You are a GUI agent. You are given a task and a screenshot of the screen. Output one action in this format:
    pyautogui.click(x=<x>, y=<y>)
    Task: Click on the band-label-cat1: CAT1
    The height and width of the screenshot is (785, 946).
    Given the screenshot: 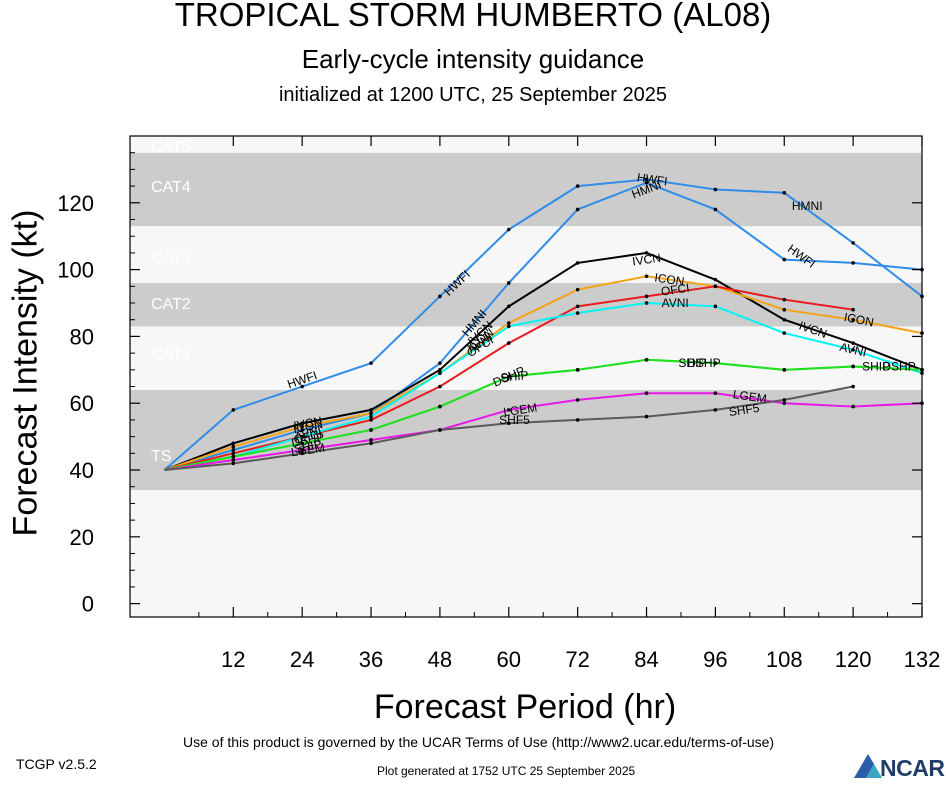 What is the action you would take?
    pyautogui.click(x=171, y=354)
    